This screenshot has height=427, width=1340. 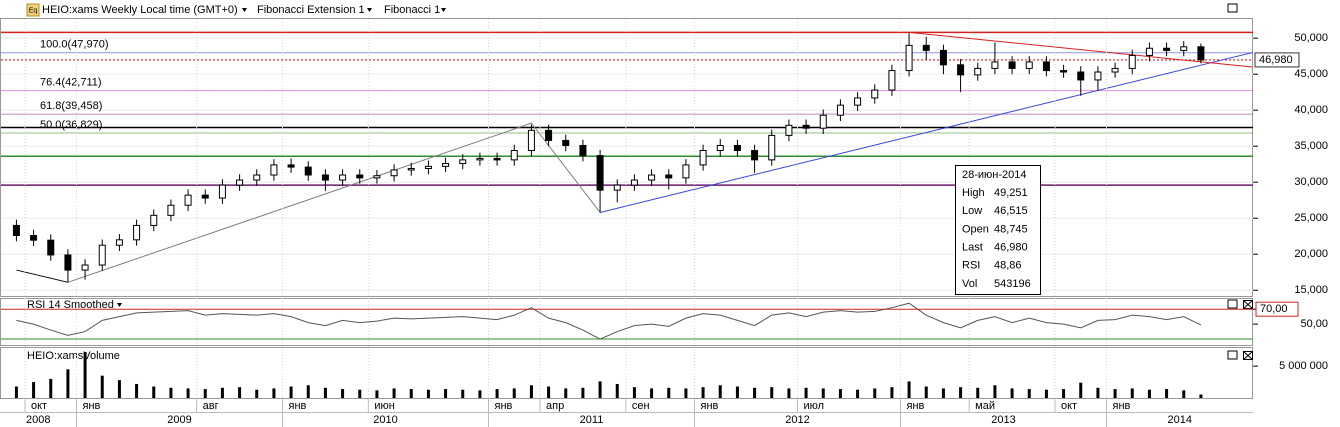 What do you see at coordinates (1276, 60) in the screenshot?
I see `last-price-label: 46,980` at bounding box center [1276, 60].